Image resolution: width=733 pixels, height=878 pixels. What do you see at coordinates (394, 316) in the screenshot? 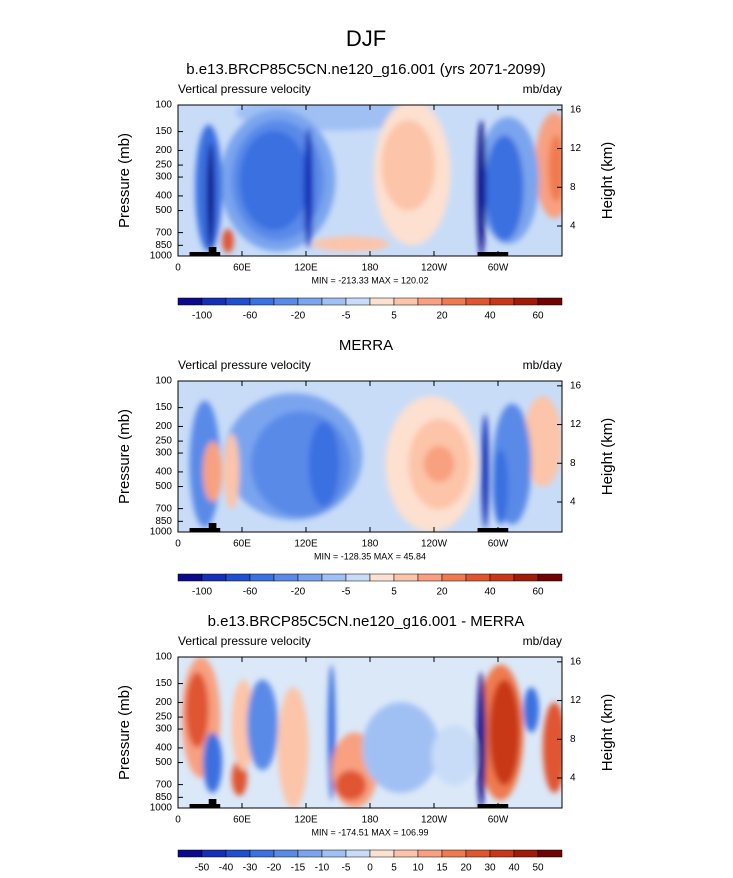
I see `colorbar-label: 5` at bounding box center [394, 316].